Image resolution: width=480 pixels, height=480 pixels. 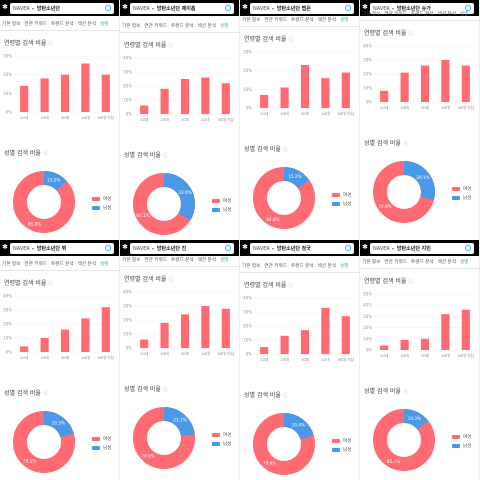 I want to click on search-query: 방탄소년단, so click(x=48, y=9).